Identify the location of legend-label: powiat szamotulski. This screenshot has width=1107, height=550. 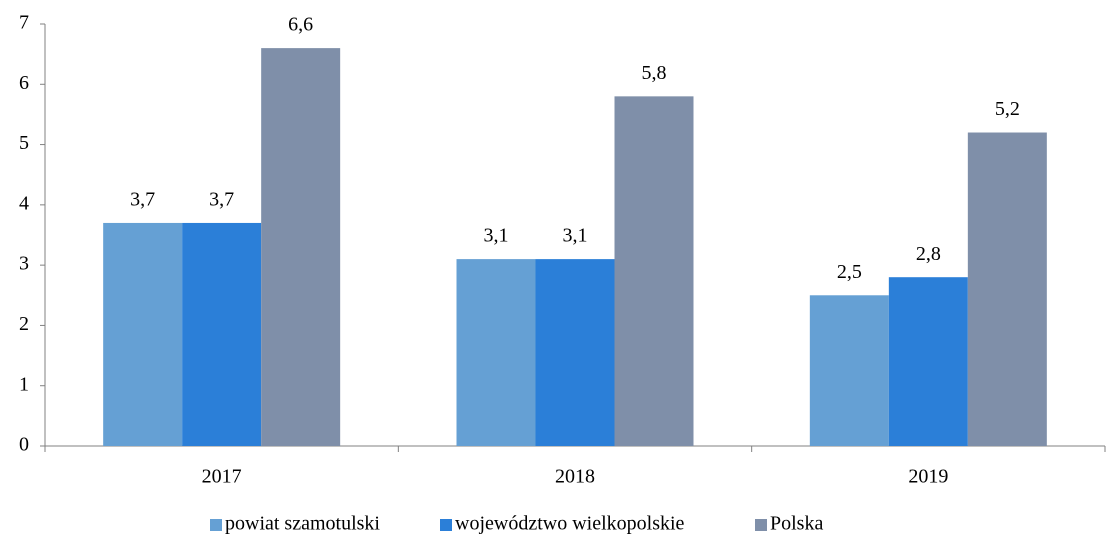
(302, 524).